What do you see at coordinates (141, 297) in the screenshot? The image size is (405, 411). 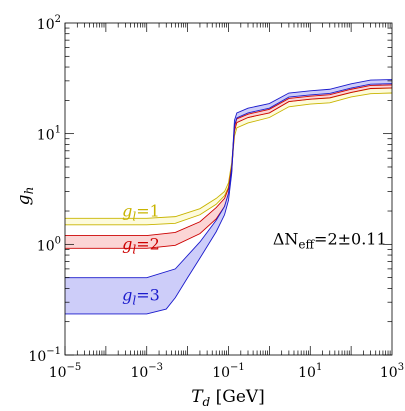 I see `series-label-3: gl=3` at bounding box center [141, 297].